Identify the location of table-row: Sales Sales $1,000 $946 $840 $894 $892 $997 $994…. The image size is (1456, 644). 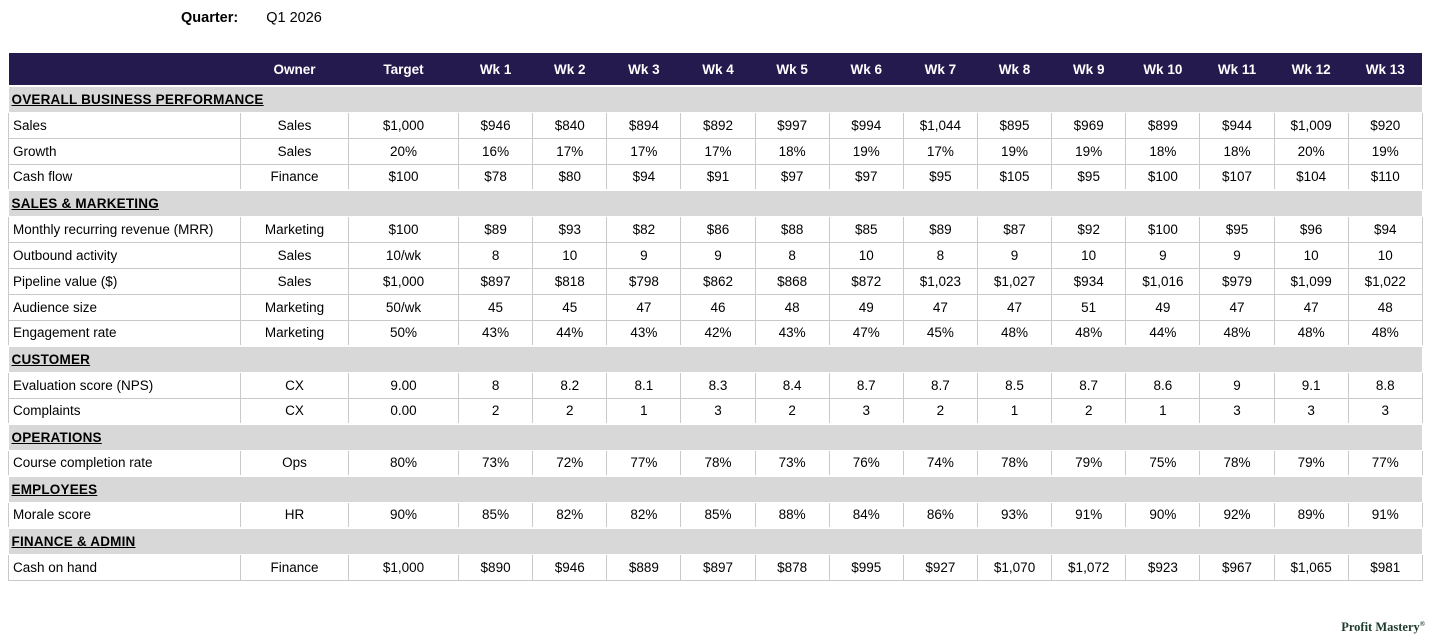
(715, 125).